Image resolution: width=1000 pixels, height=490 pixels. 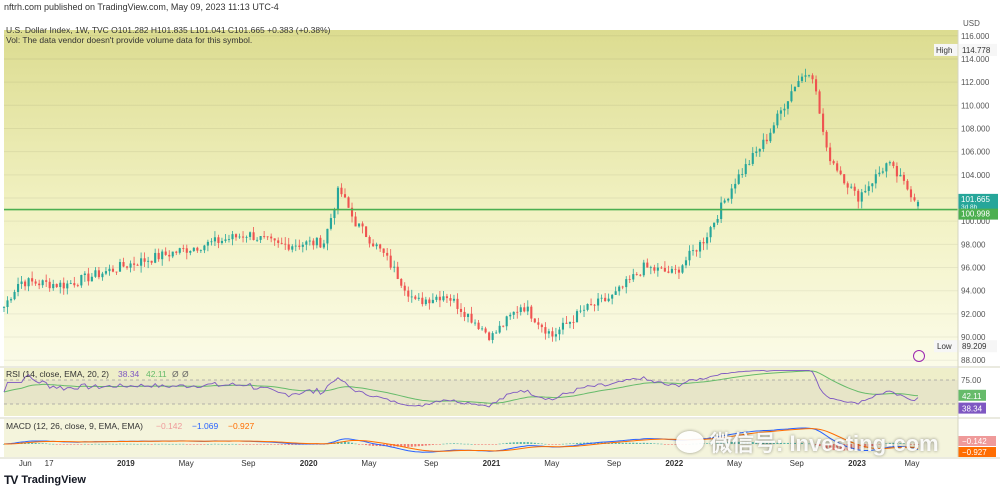 What do you see at coordinates (45, 480) in the screenshot?
I see `tradingview-logo: TV TradingView` at bounding box center [45, 480].